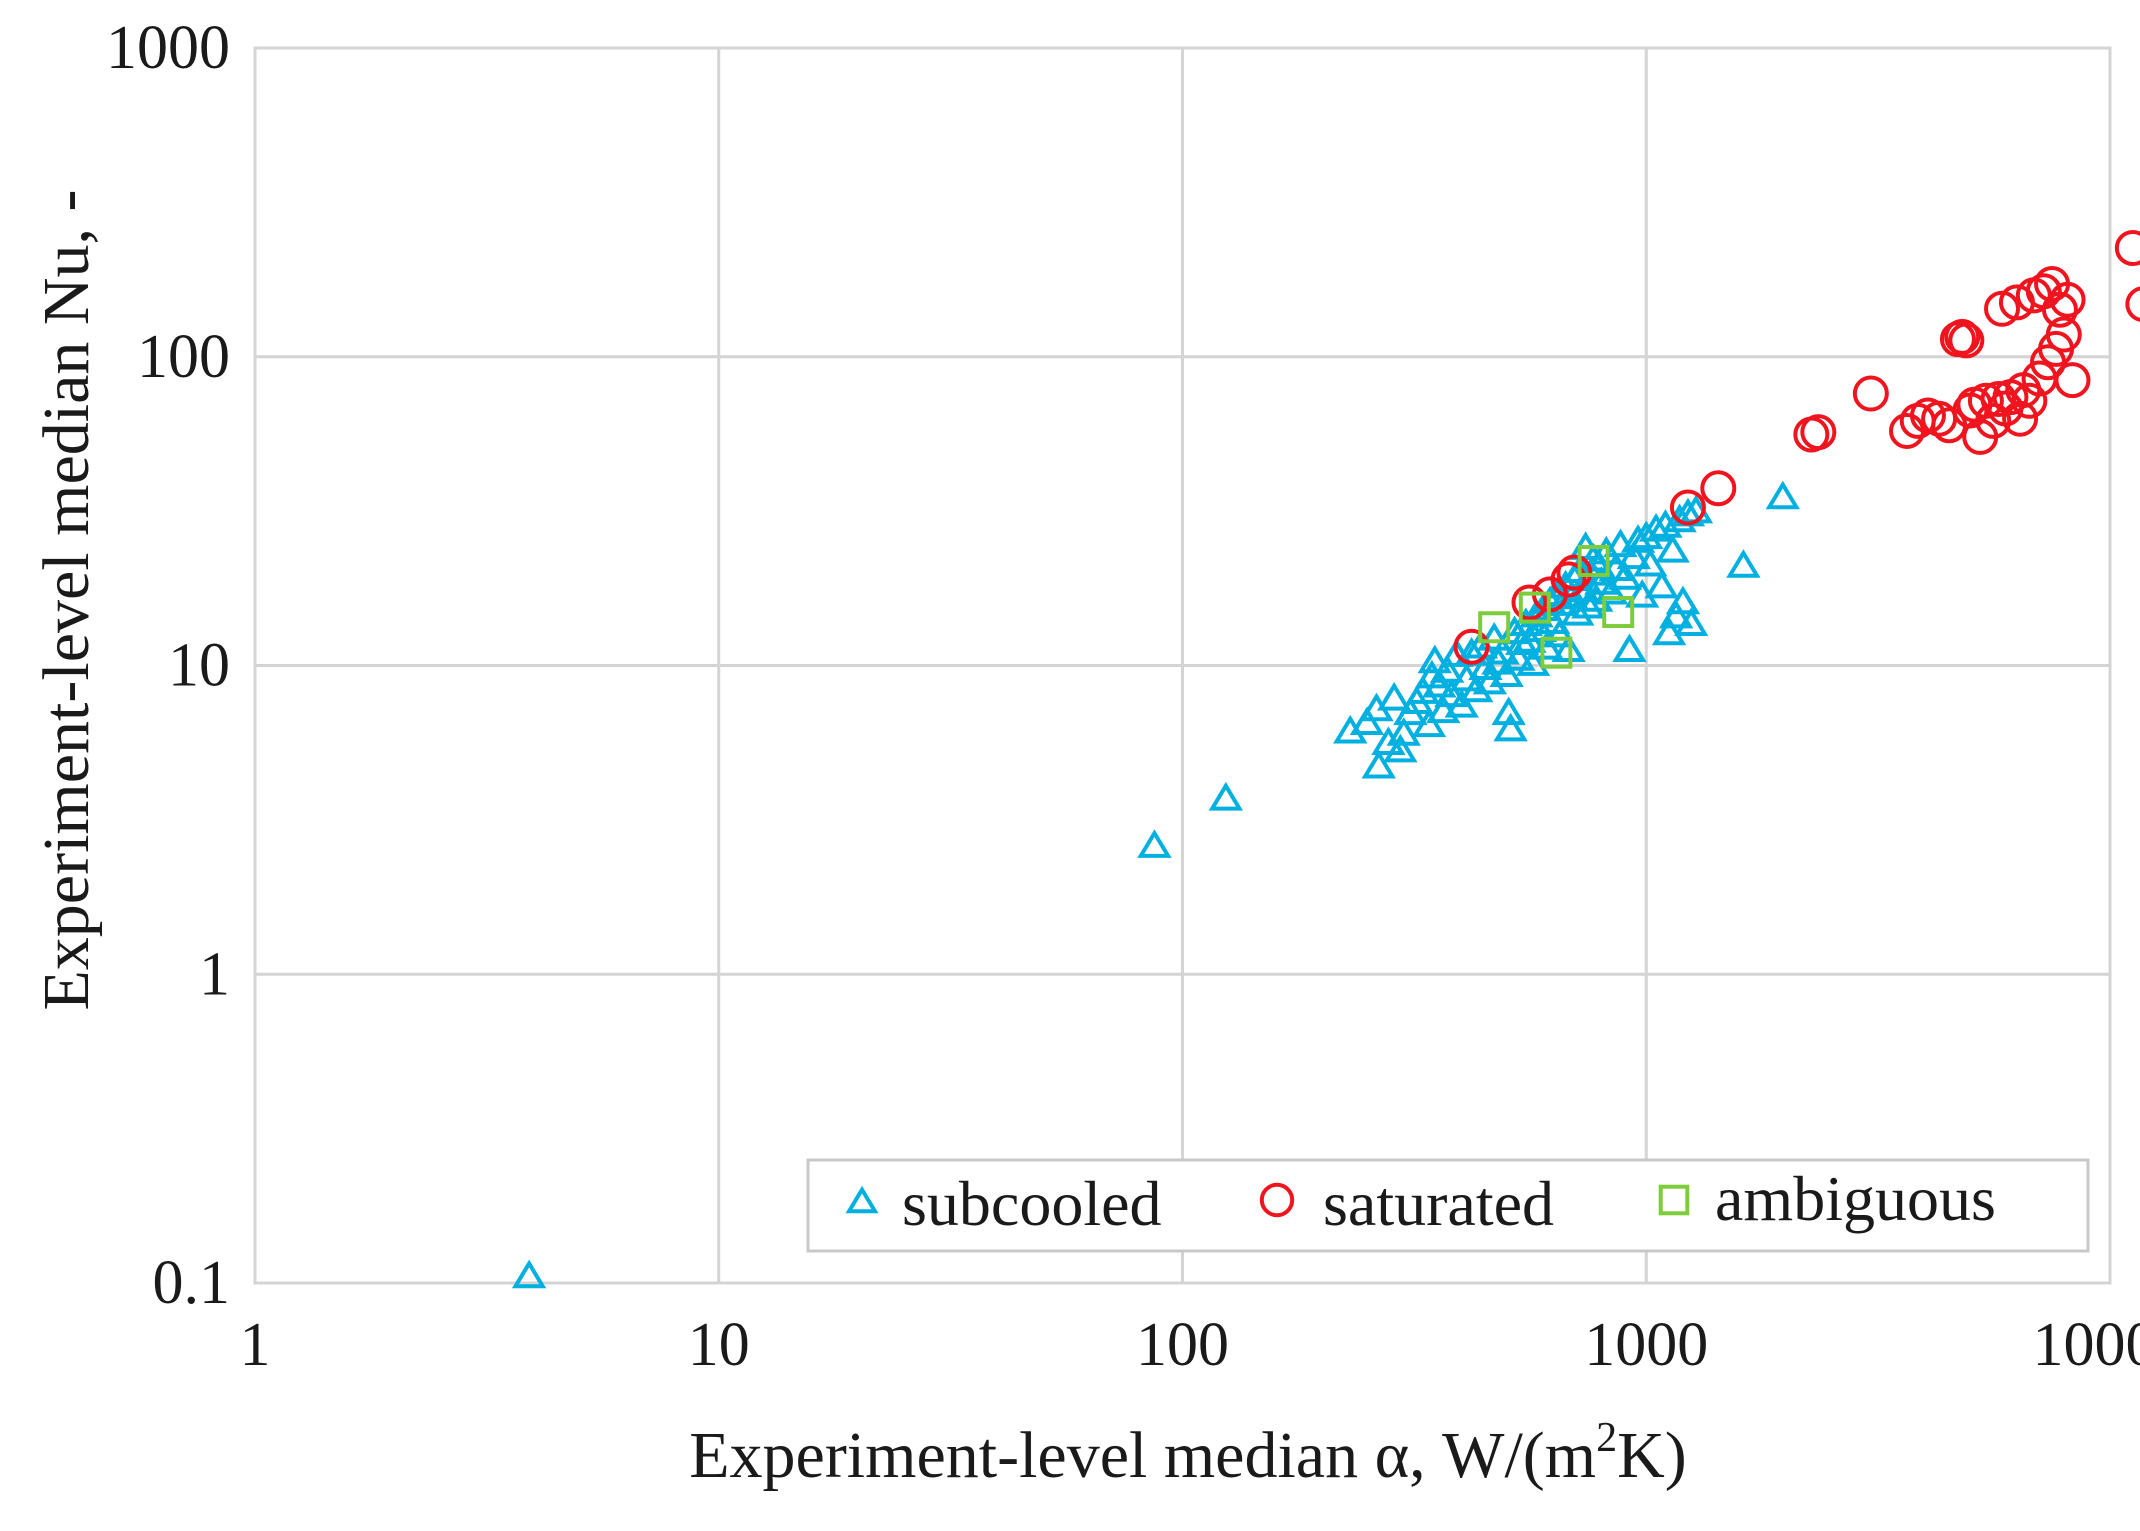 This screenshot has height=1531, width=2140. Describe the element at coordinates (1796, 447) in the screenshot. I see `series-saturated` at that location.